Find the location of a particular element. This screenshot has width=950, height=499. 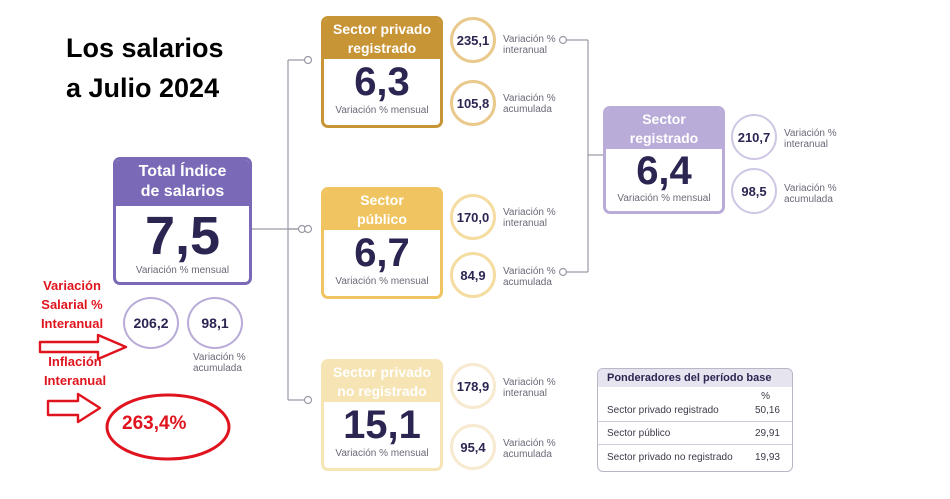

inflacion-value: 263,4% is located at coordinates (154, 423).